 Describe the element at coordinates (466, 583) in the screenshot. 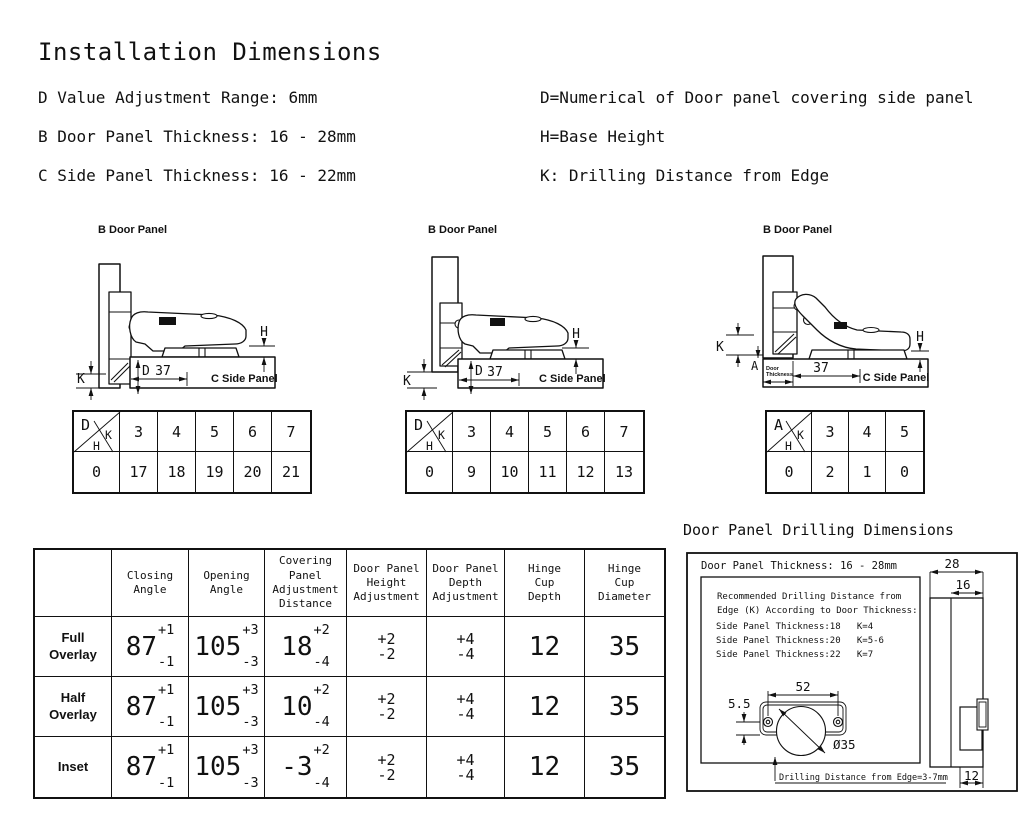

I see `header-depth-adjustment: Door Panel Depth Adjustment` at that location.